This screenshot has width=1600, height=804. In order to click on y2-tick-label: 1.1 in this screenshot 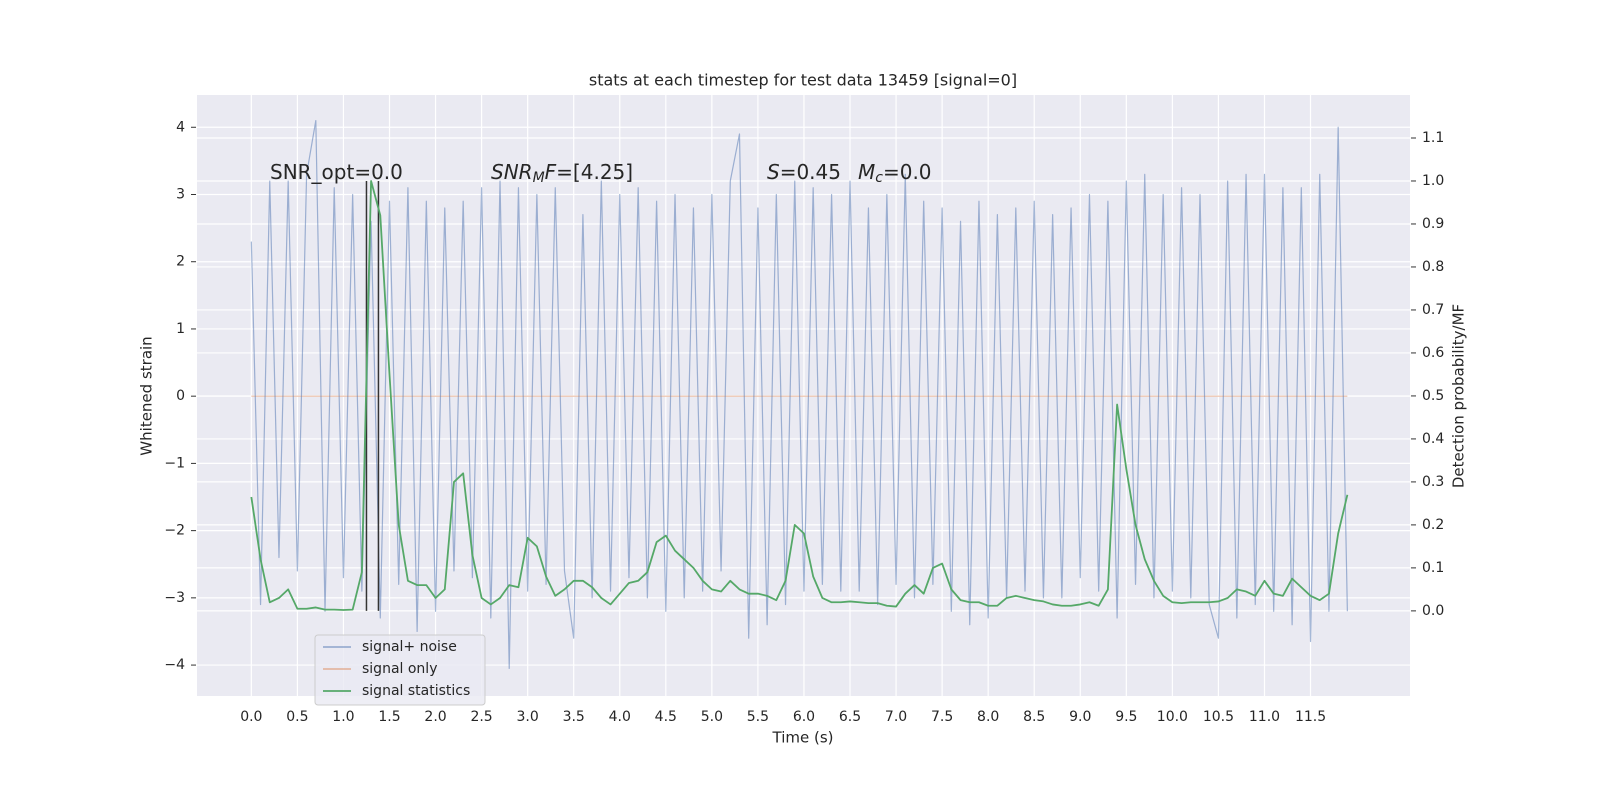, I will do `click(1433, 138)`.